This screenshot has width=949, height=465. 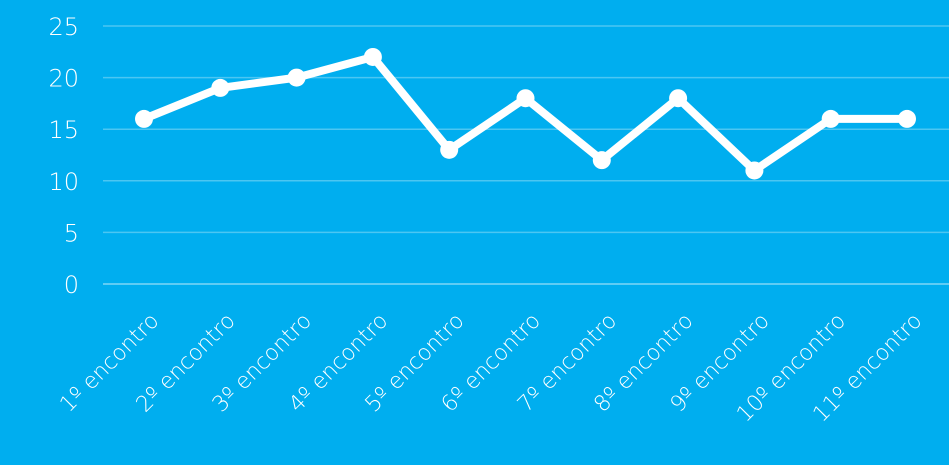 What do you see at coordinates (63, 156) in the screenshot?
I see `y-axis-ticks: 0 5 10 15 20 25` at bounding box center [63, 156].